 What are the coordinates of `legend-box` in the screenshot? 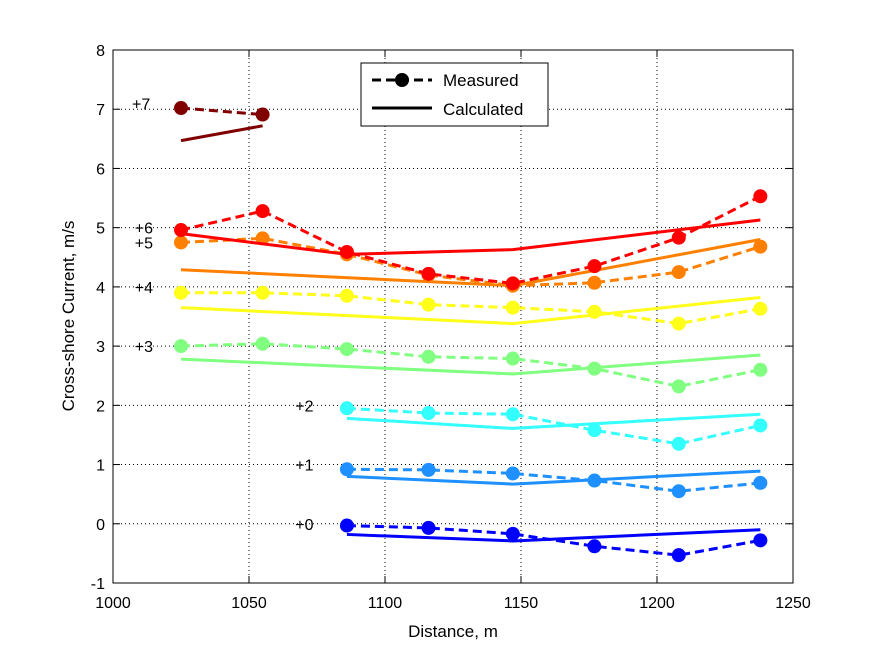 It's located at (454, 94).